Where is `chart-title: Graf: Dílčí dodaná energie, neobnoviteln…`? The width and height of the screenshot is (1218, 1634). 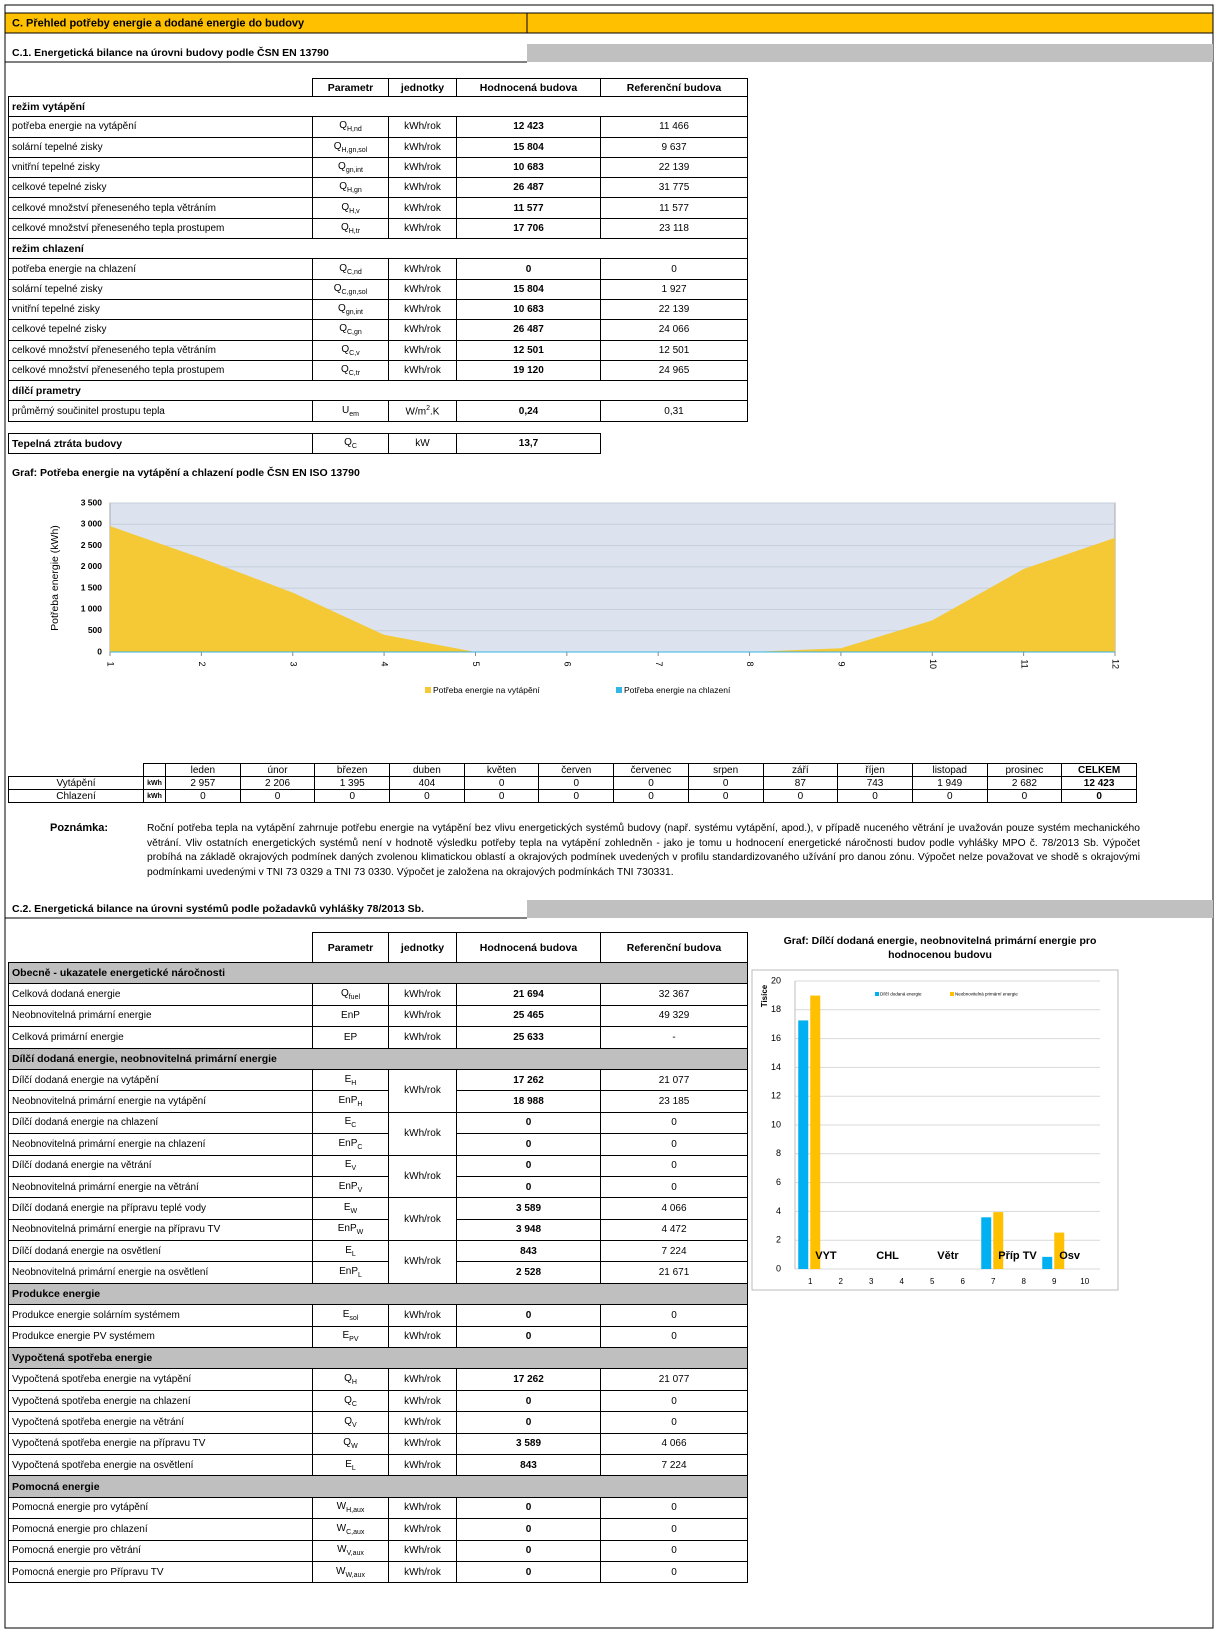
chart-title: Graf: Dílčí dodaná energie, neobnoviteln… is located at coordinates (940, 948).